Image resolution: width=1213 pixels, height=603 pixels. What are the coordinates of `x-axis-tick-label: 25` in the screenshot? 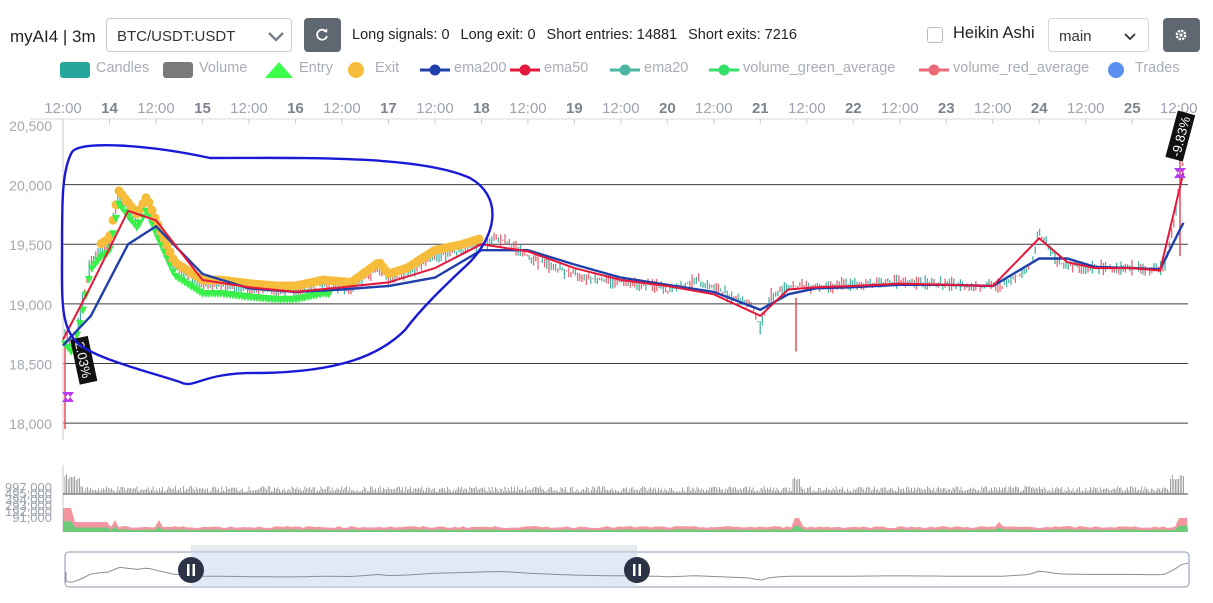 It's located at (1132, 108).